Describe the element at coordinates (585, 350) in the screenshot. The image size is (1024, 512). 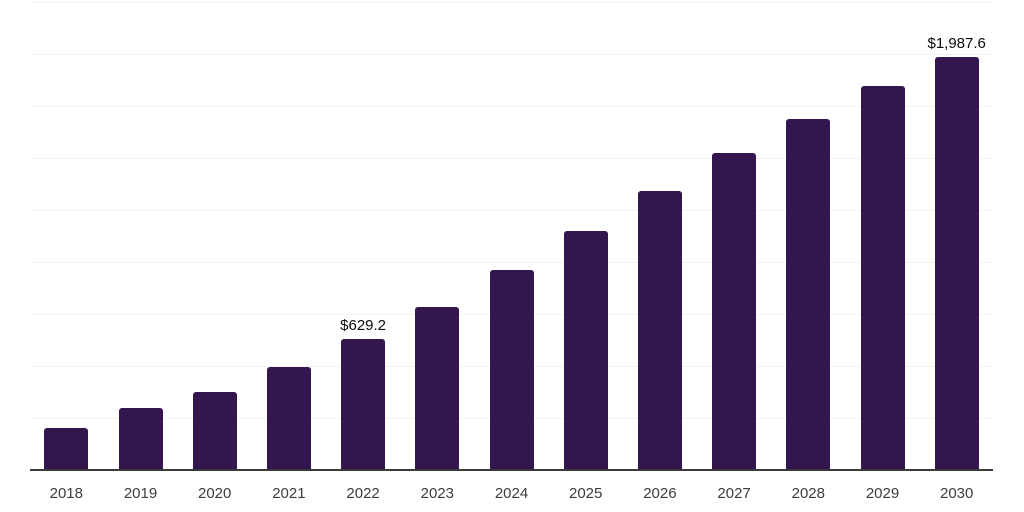
I see `bar-2025` at that location.